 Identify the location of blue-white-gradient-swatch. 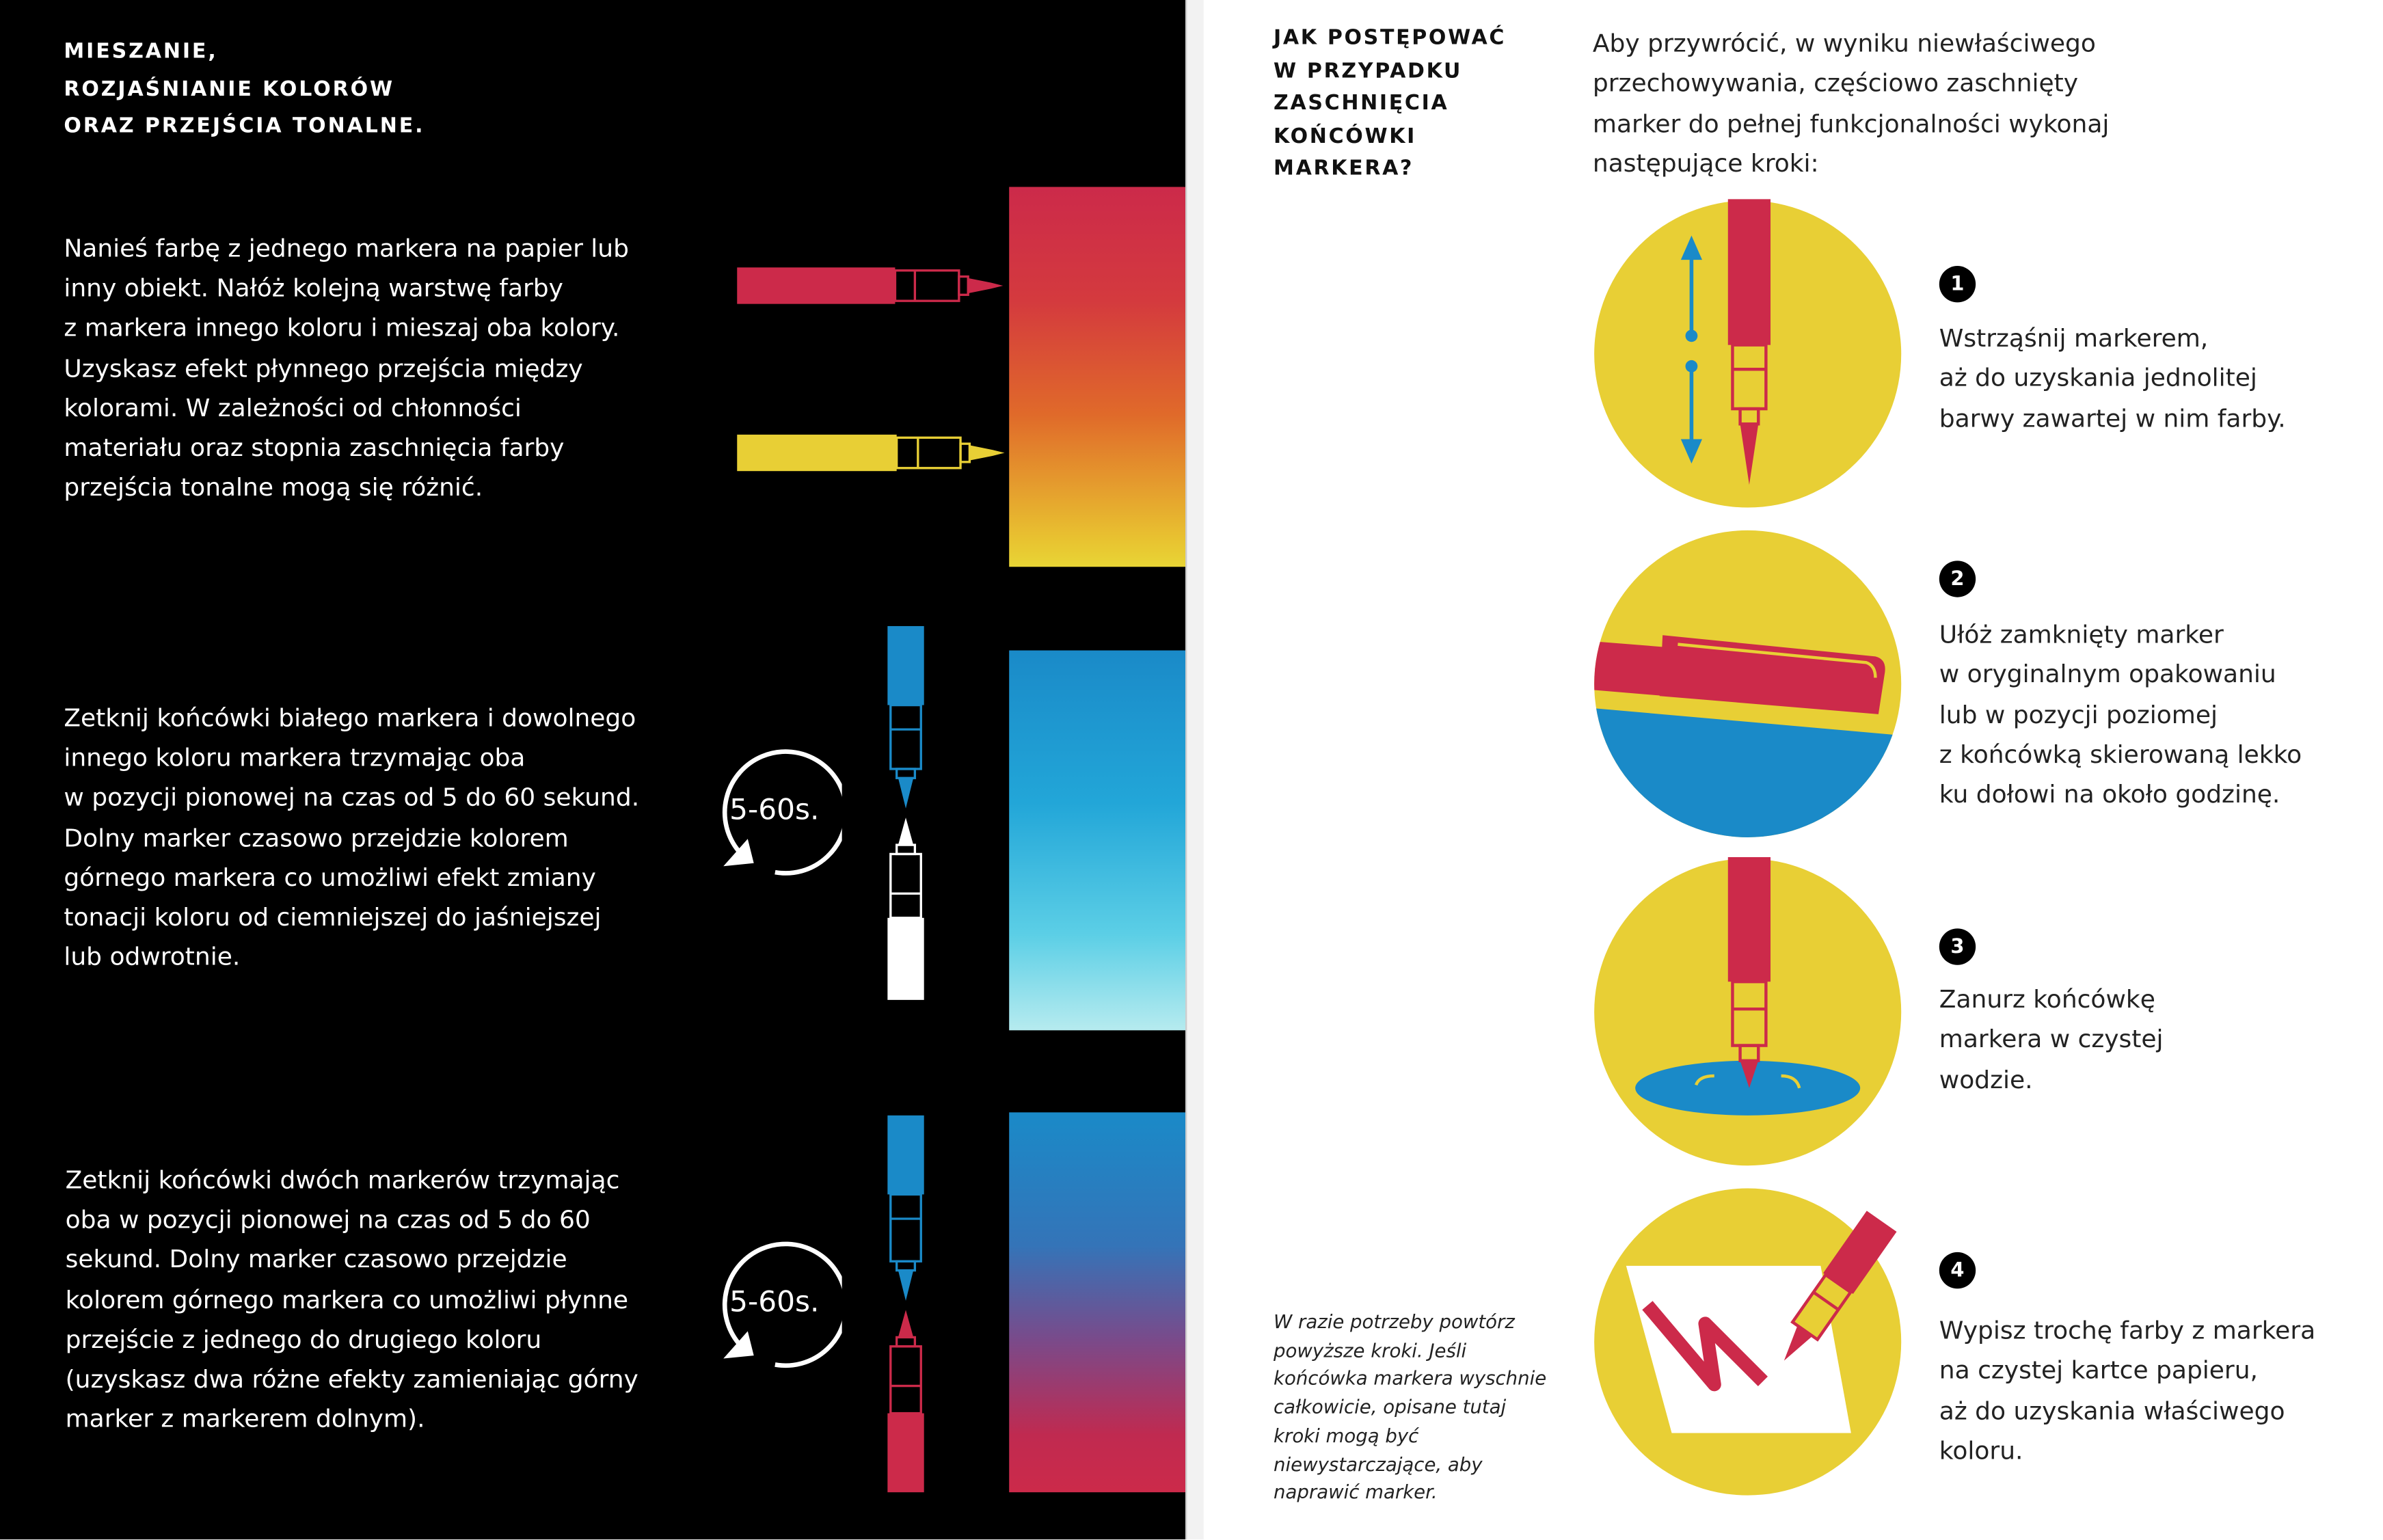
(1097, 840).